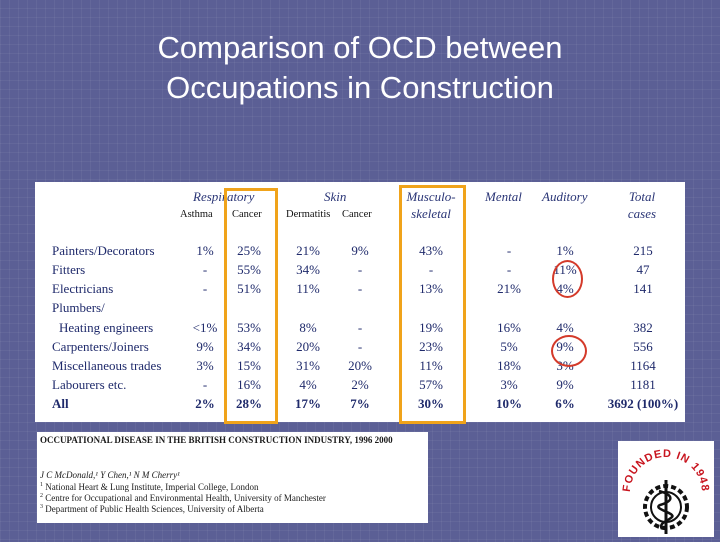 The width and height of the screenshot is (720, 542). What do you see at coordinates (565, 403) in the screenshot?
I see `cell-auditory: 6%` at bounding box center [565, 403].